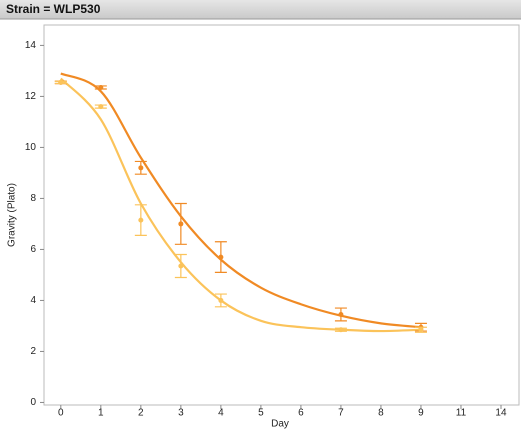 The image size is (521, 433). Describe the element at coordinates (33, 249) in the screenshot. I see `y-tick-label: 6` at that location.